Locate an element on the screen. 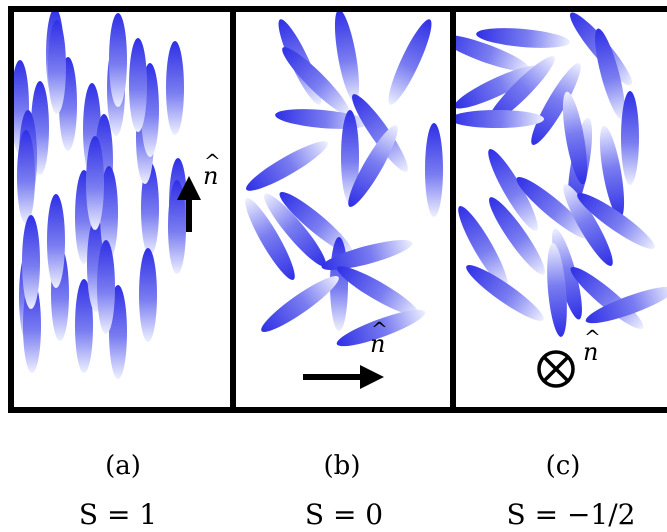 This screenshot has height=532, width=667. panel-a-director-label: n is located at coordinates (210, 176).